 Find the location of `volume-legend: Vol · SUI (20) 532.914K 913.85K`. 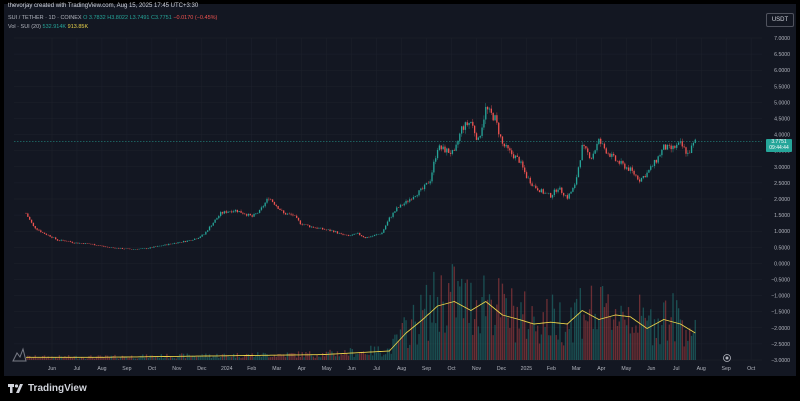

volume-legend: Vol · SUI (20) 532.914K 913.85K is located at coordinates (48, 27).